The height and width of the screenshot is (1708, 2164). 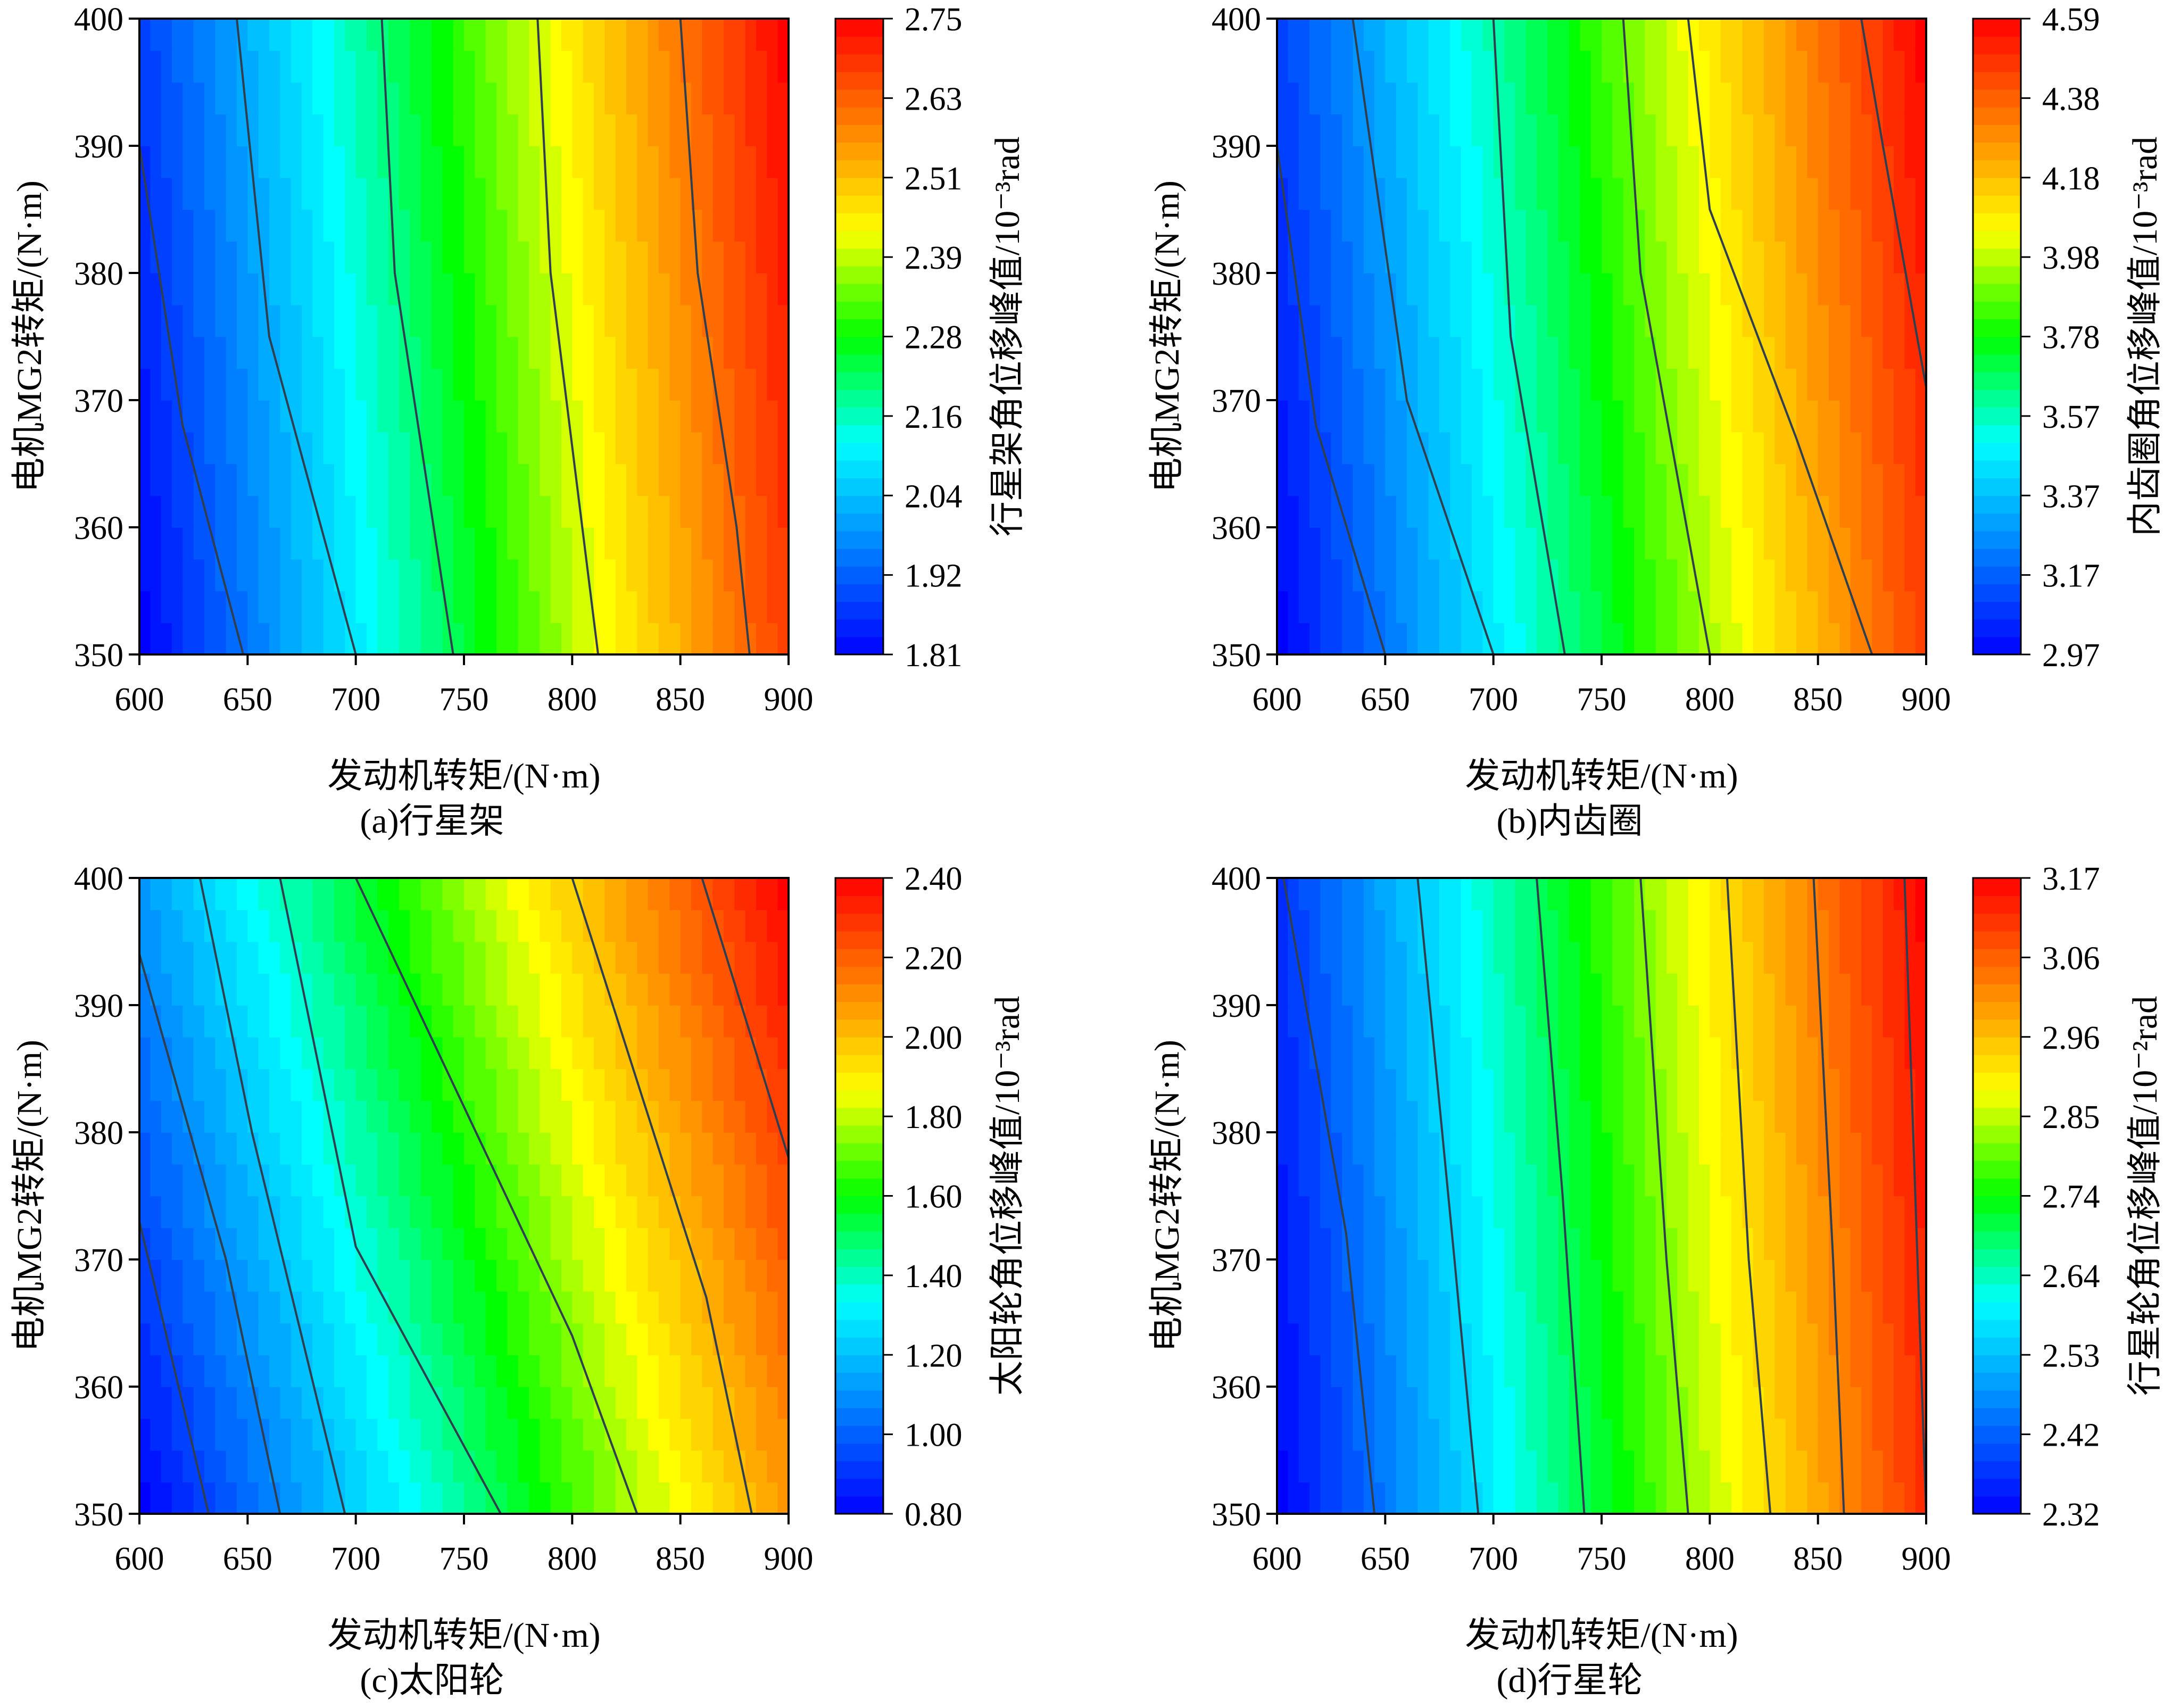 What do you see at coordinates (1927, 700) in the screenshot?
I see `x-tick-label: 900` at bounding box center [1927, 700].